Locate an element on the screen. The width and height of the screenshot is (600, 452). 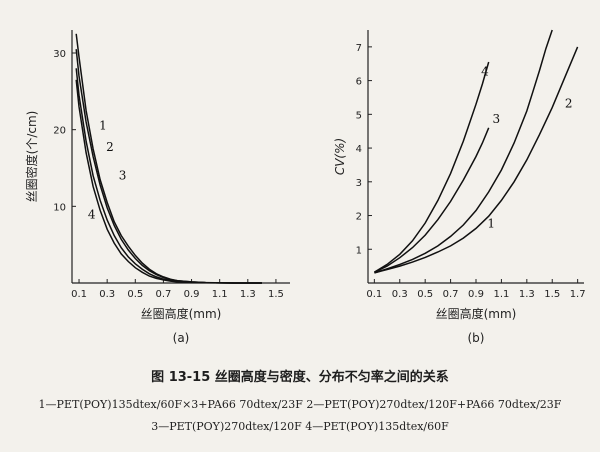
y-tick-label-a-1: 20 is located at coordinates (59, 131).